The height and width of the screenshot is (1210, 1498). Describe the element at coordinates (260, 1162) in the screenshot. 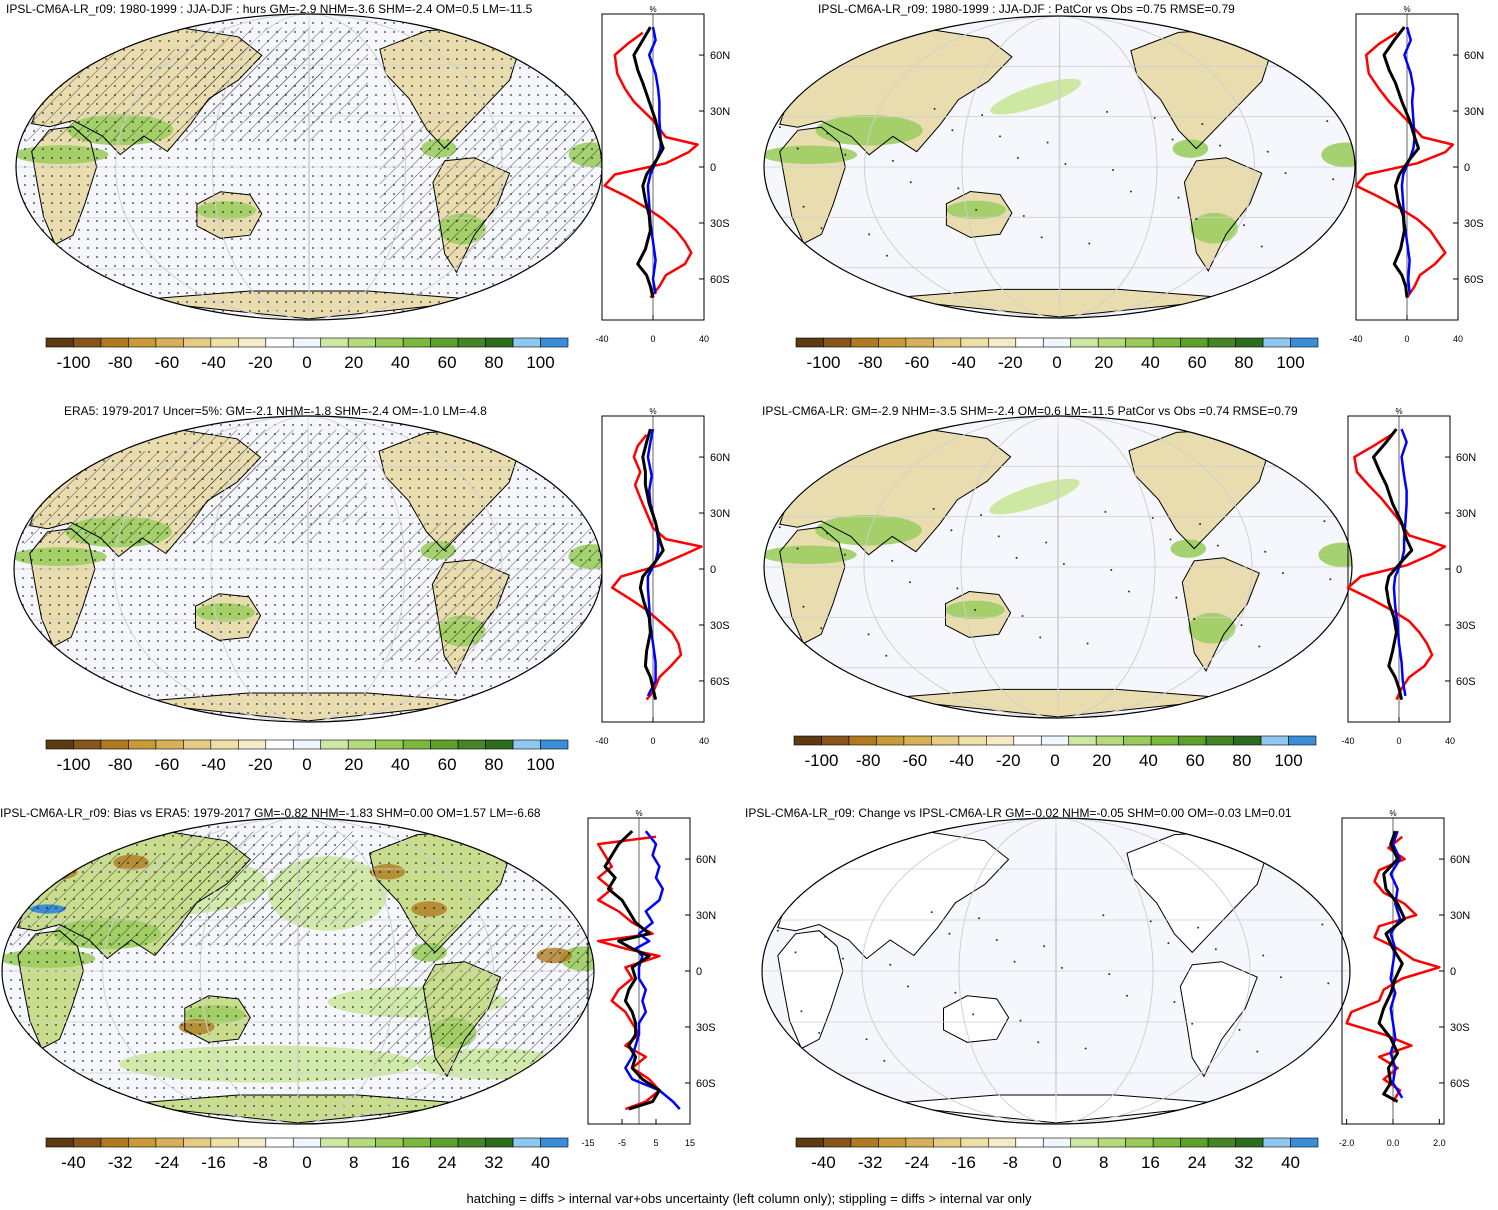

I see `colorbar-label: -8` at that location.